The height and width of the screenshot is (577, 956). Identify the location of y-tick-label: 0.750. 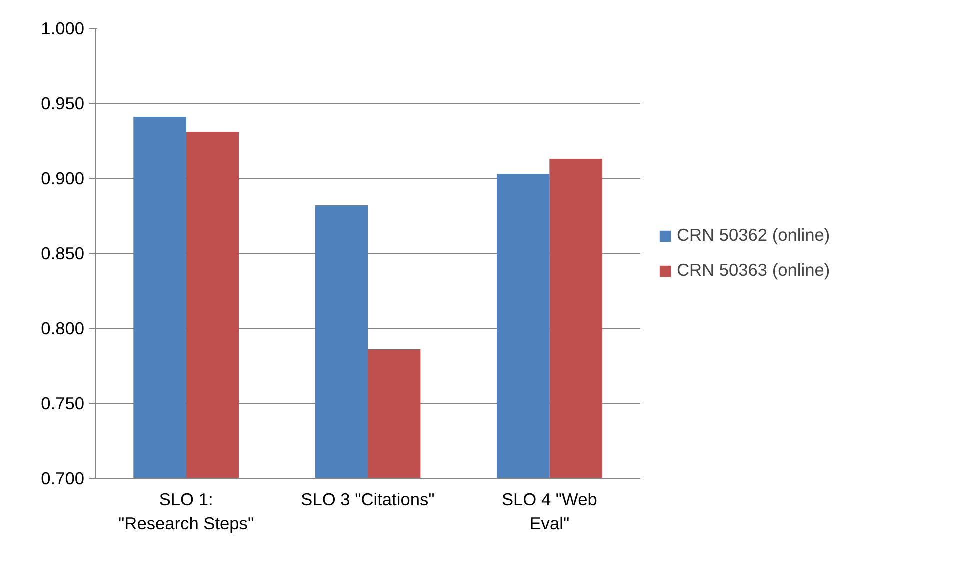
(63, 404).